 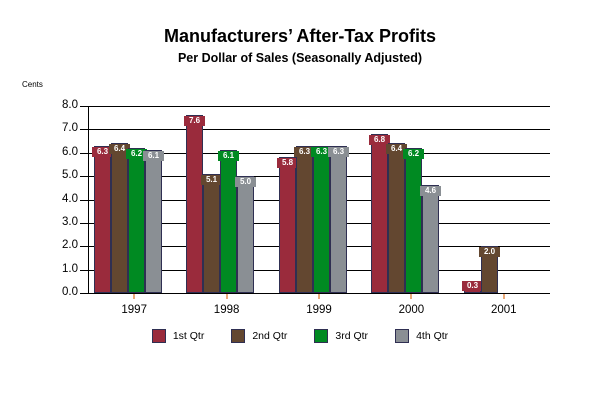 I want to click on legend-item: 3rd Qtr, so click(x=341, y=336).